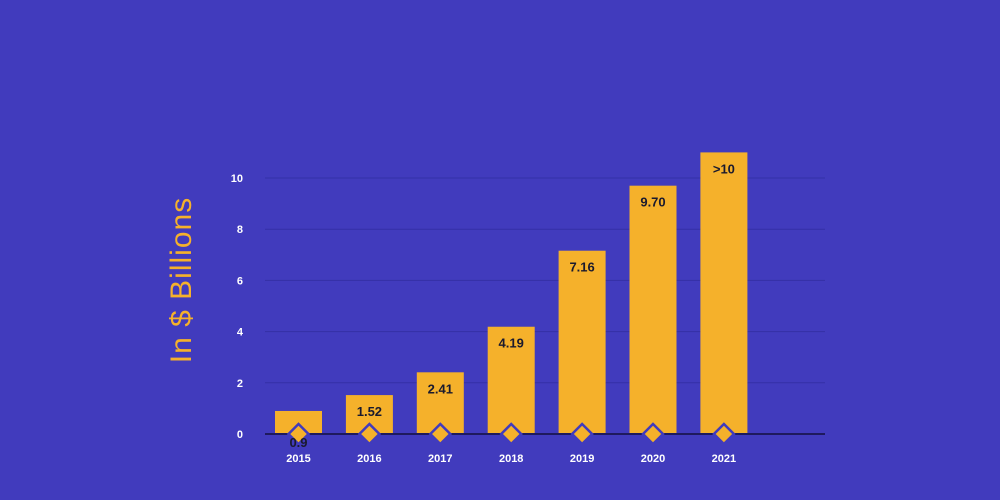 The height and width of the screenshot is (500, 1000). Describe the element at coordinates (511, 343) in the screenshot. I see `data-label-2018: 4.19` at that location.